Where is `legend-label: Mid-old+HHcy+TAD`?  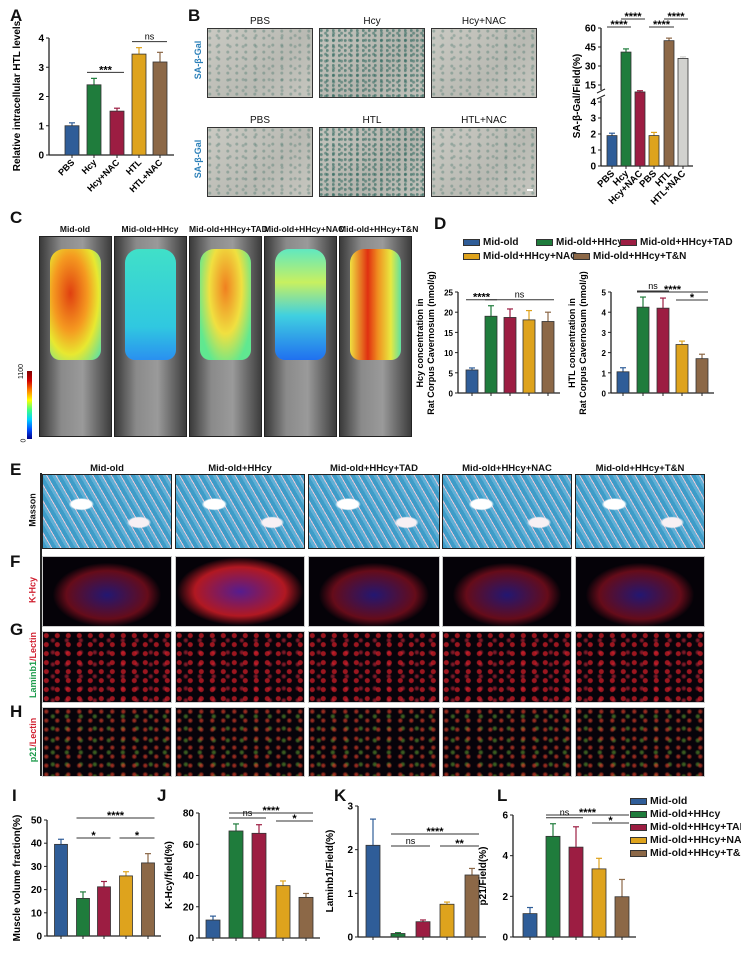 legend-label: Mid-old+HHcy+TAD is located at coordinates (695, 827).